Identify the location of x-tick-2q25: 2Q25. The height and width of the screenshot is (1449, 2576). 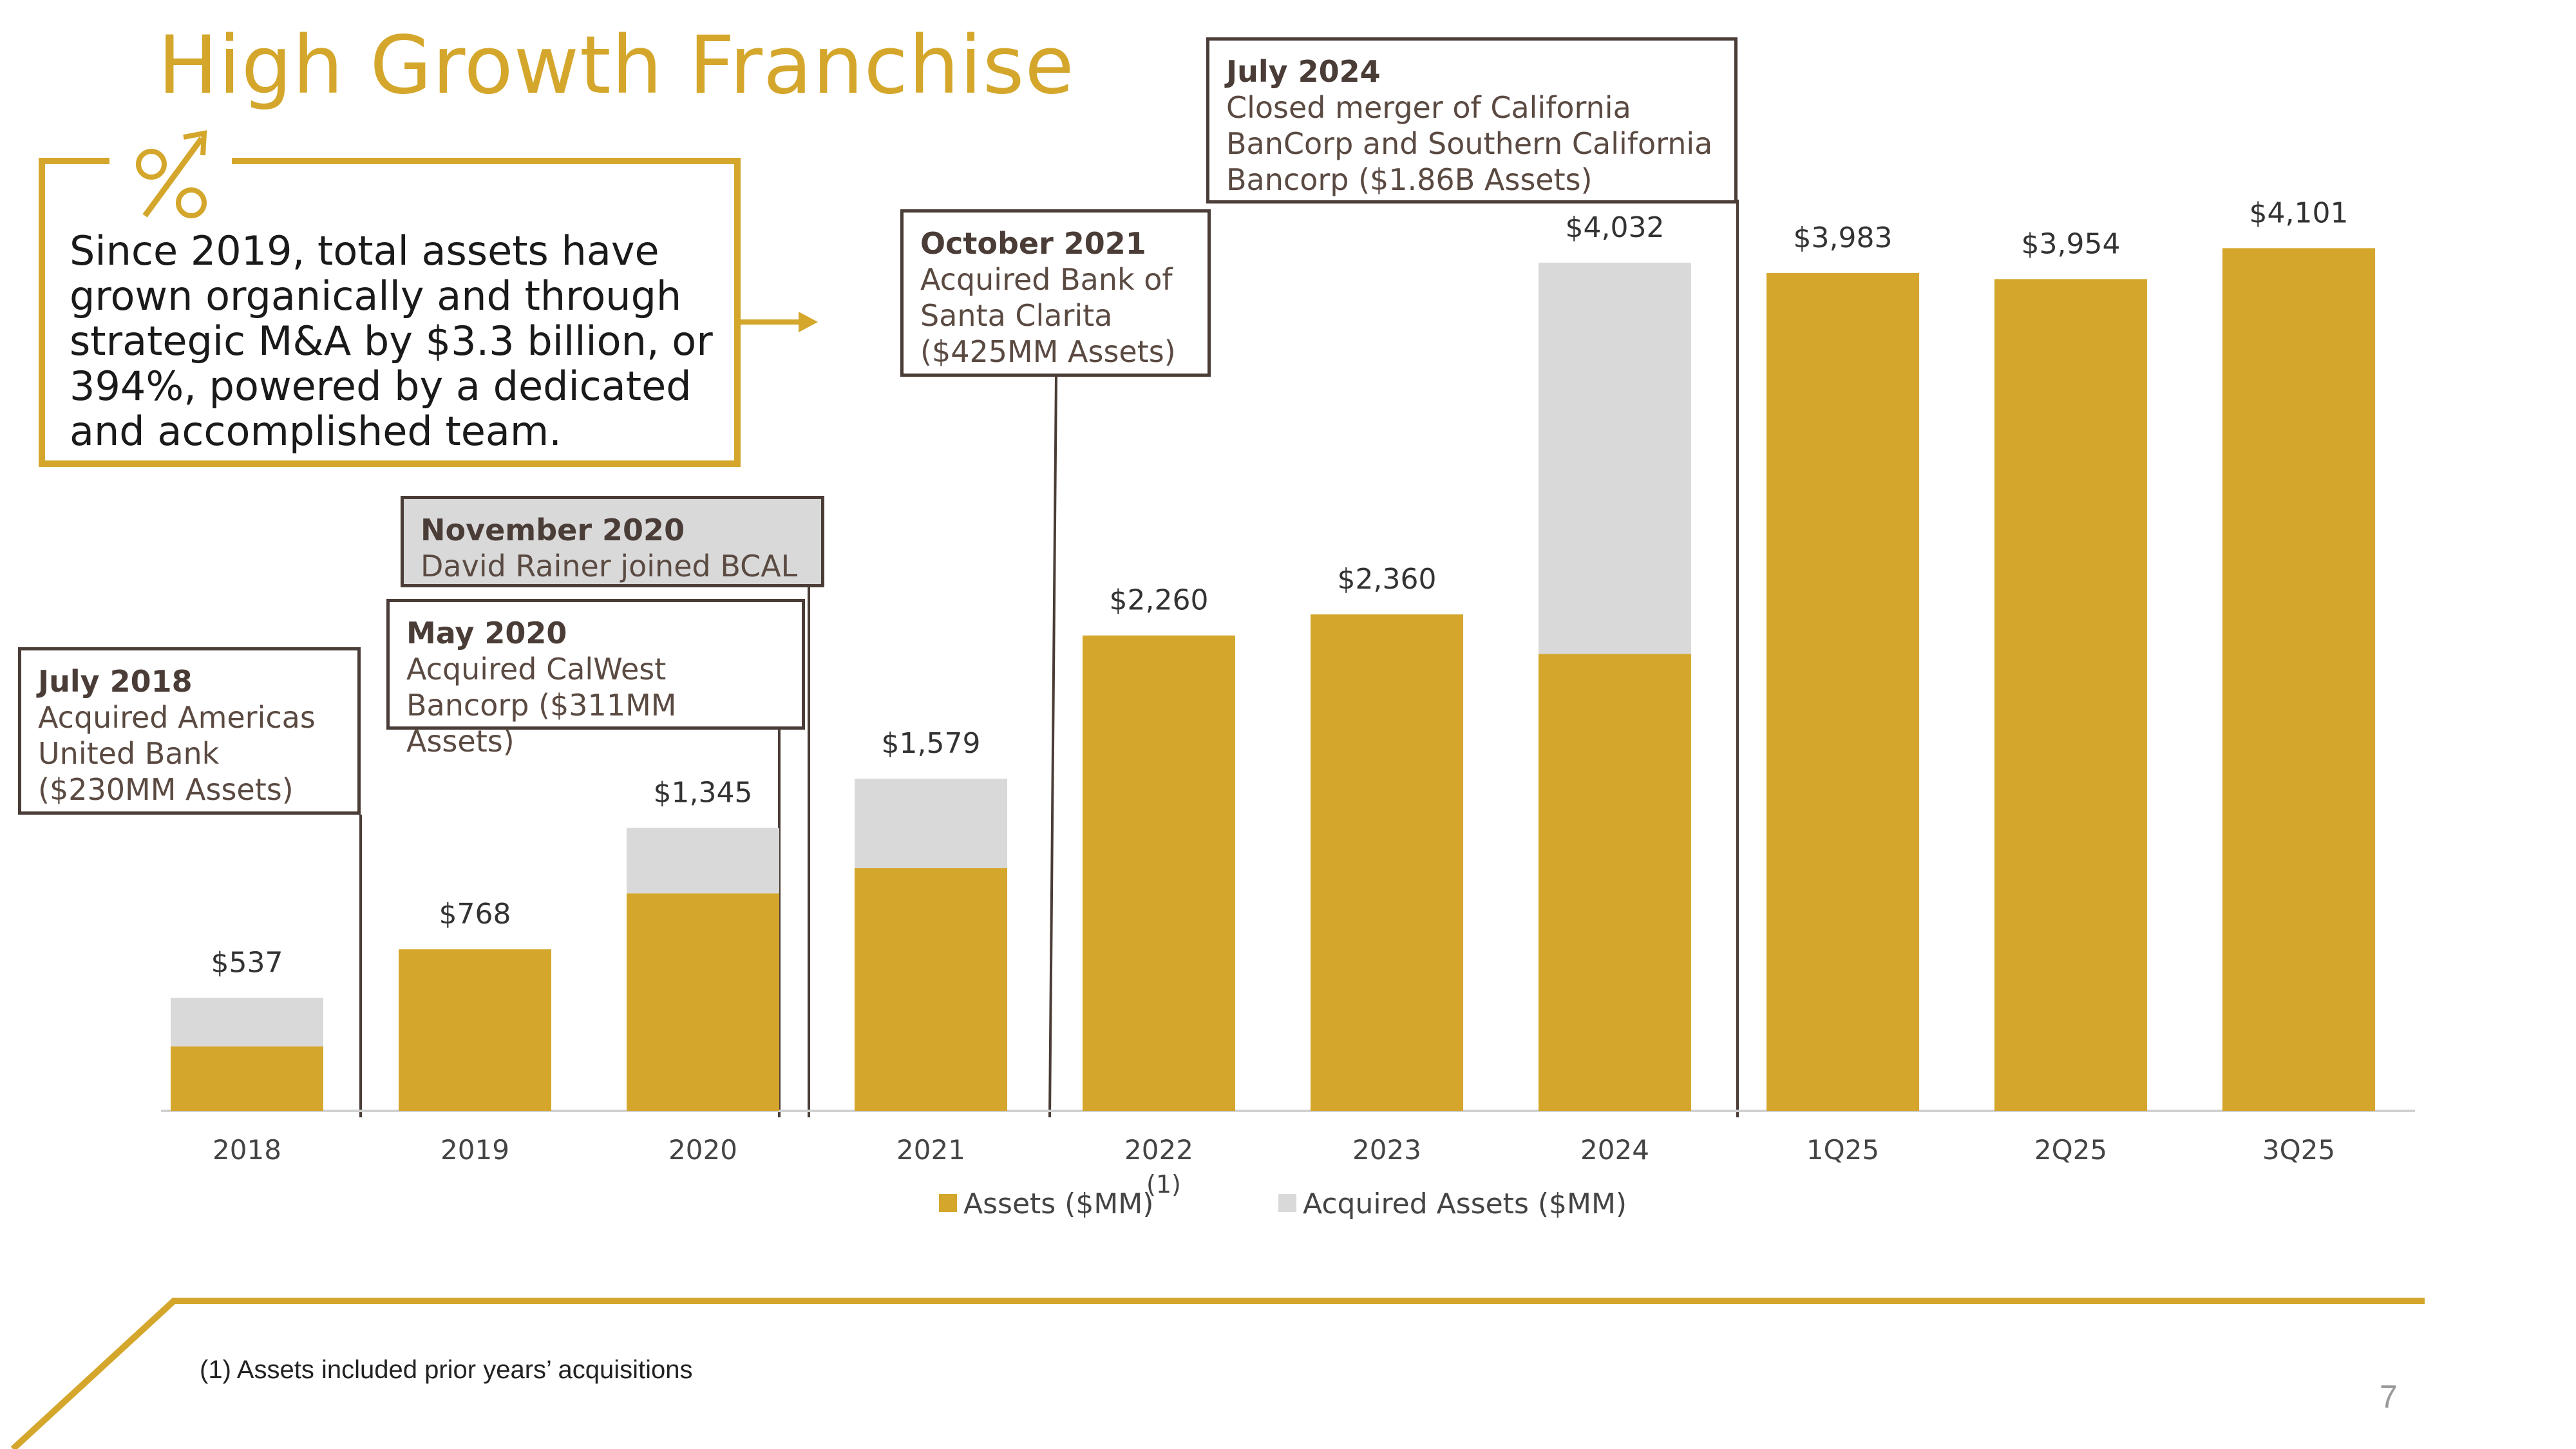
(2070, 1150).